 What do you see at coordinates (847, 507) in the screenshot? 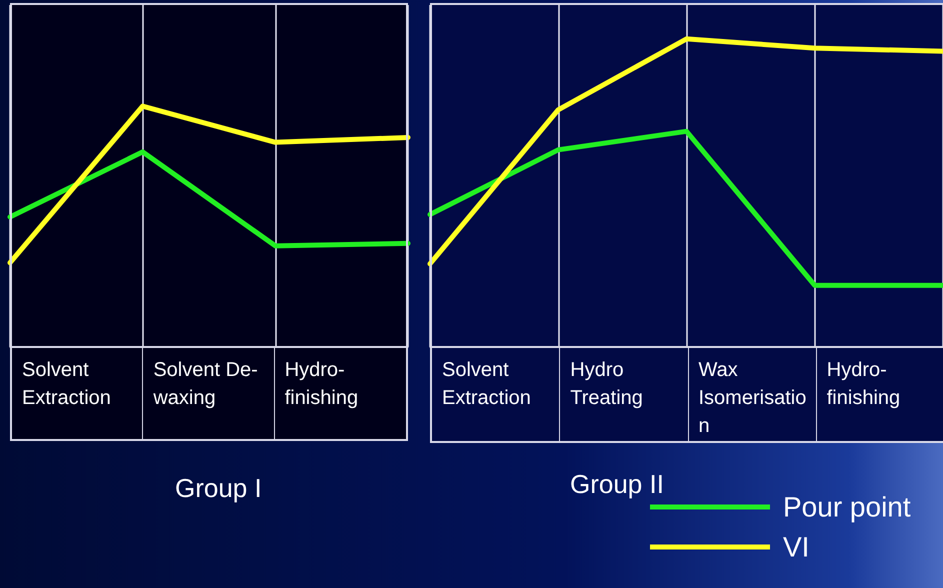
I see `legend-label: Pour point` at bounding box center [847, 507].